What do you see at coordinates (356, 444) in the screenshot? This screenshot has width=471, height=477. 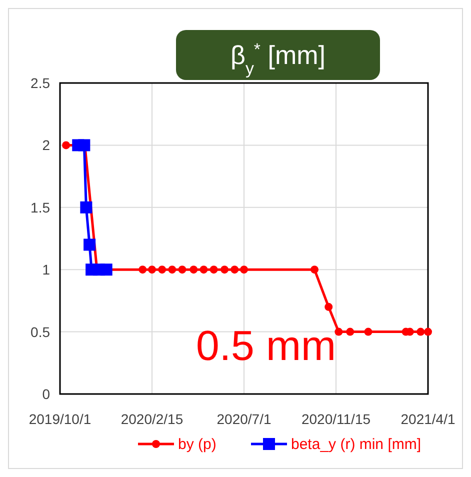 I see `legend-label: beta_y (r) min [mm]` at bounding box center [356, 444].